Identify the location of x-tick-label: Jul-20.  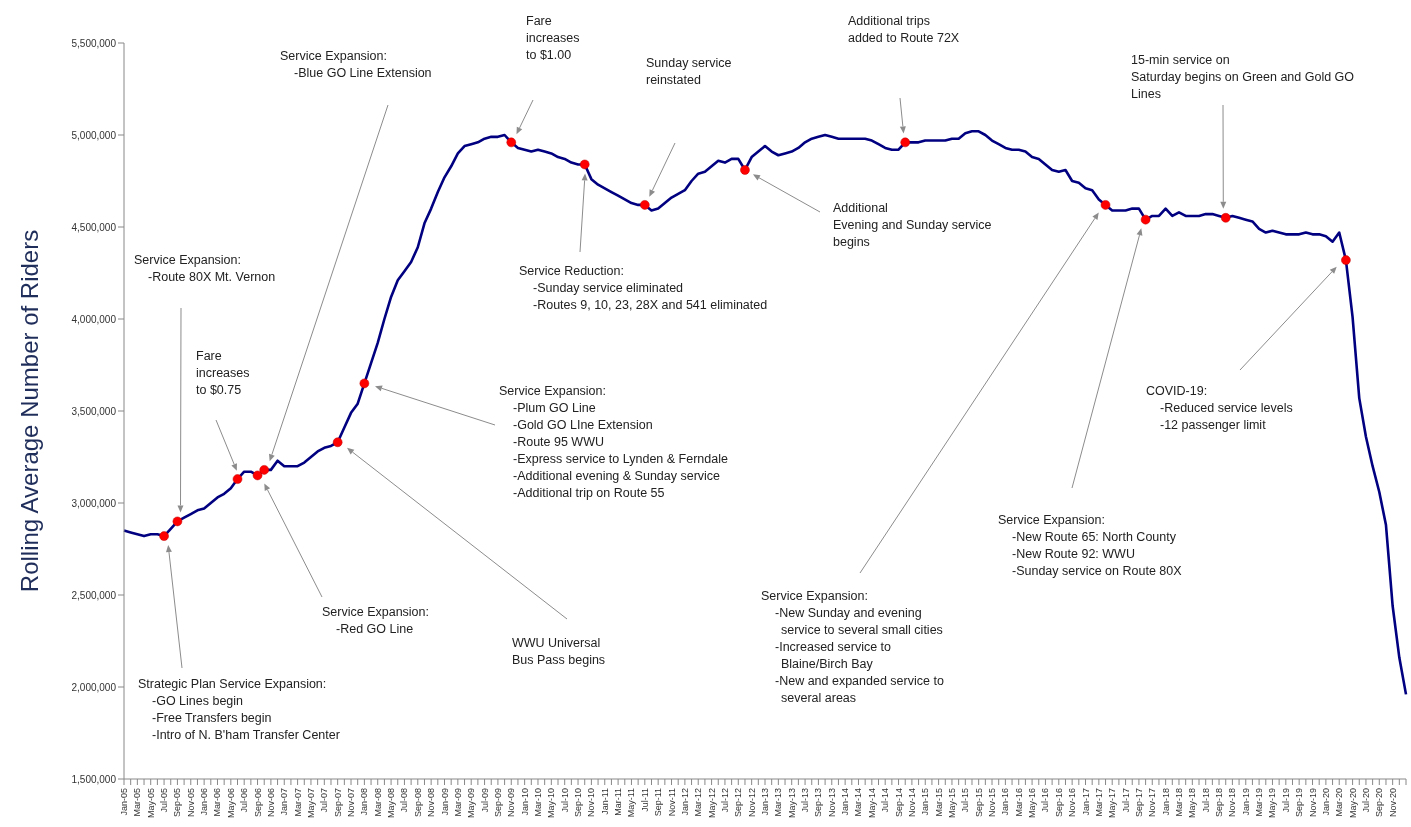
(1365, 800).